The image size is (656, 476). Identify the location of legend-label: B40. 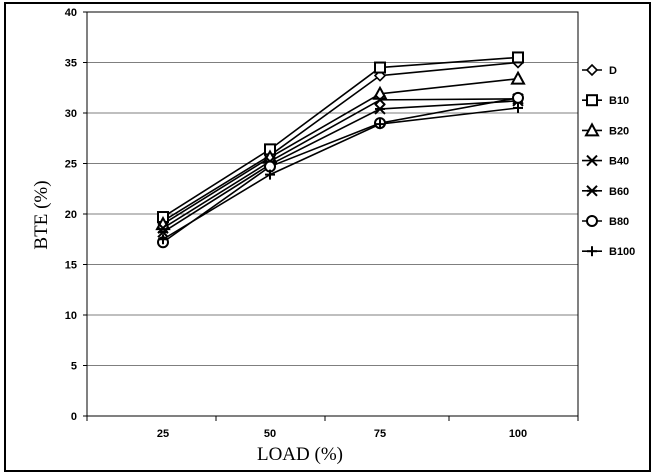
(619, 162).